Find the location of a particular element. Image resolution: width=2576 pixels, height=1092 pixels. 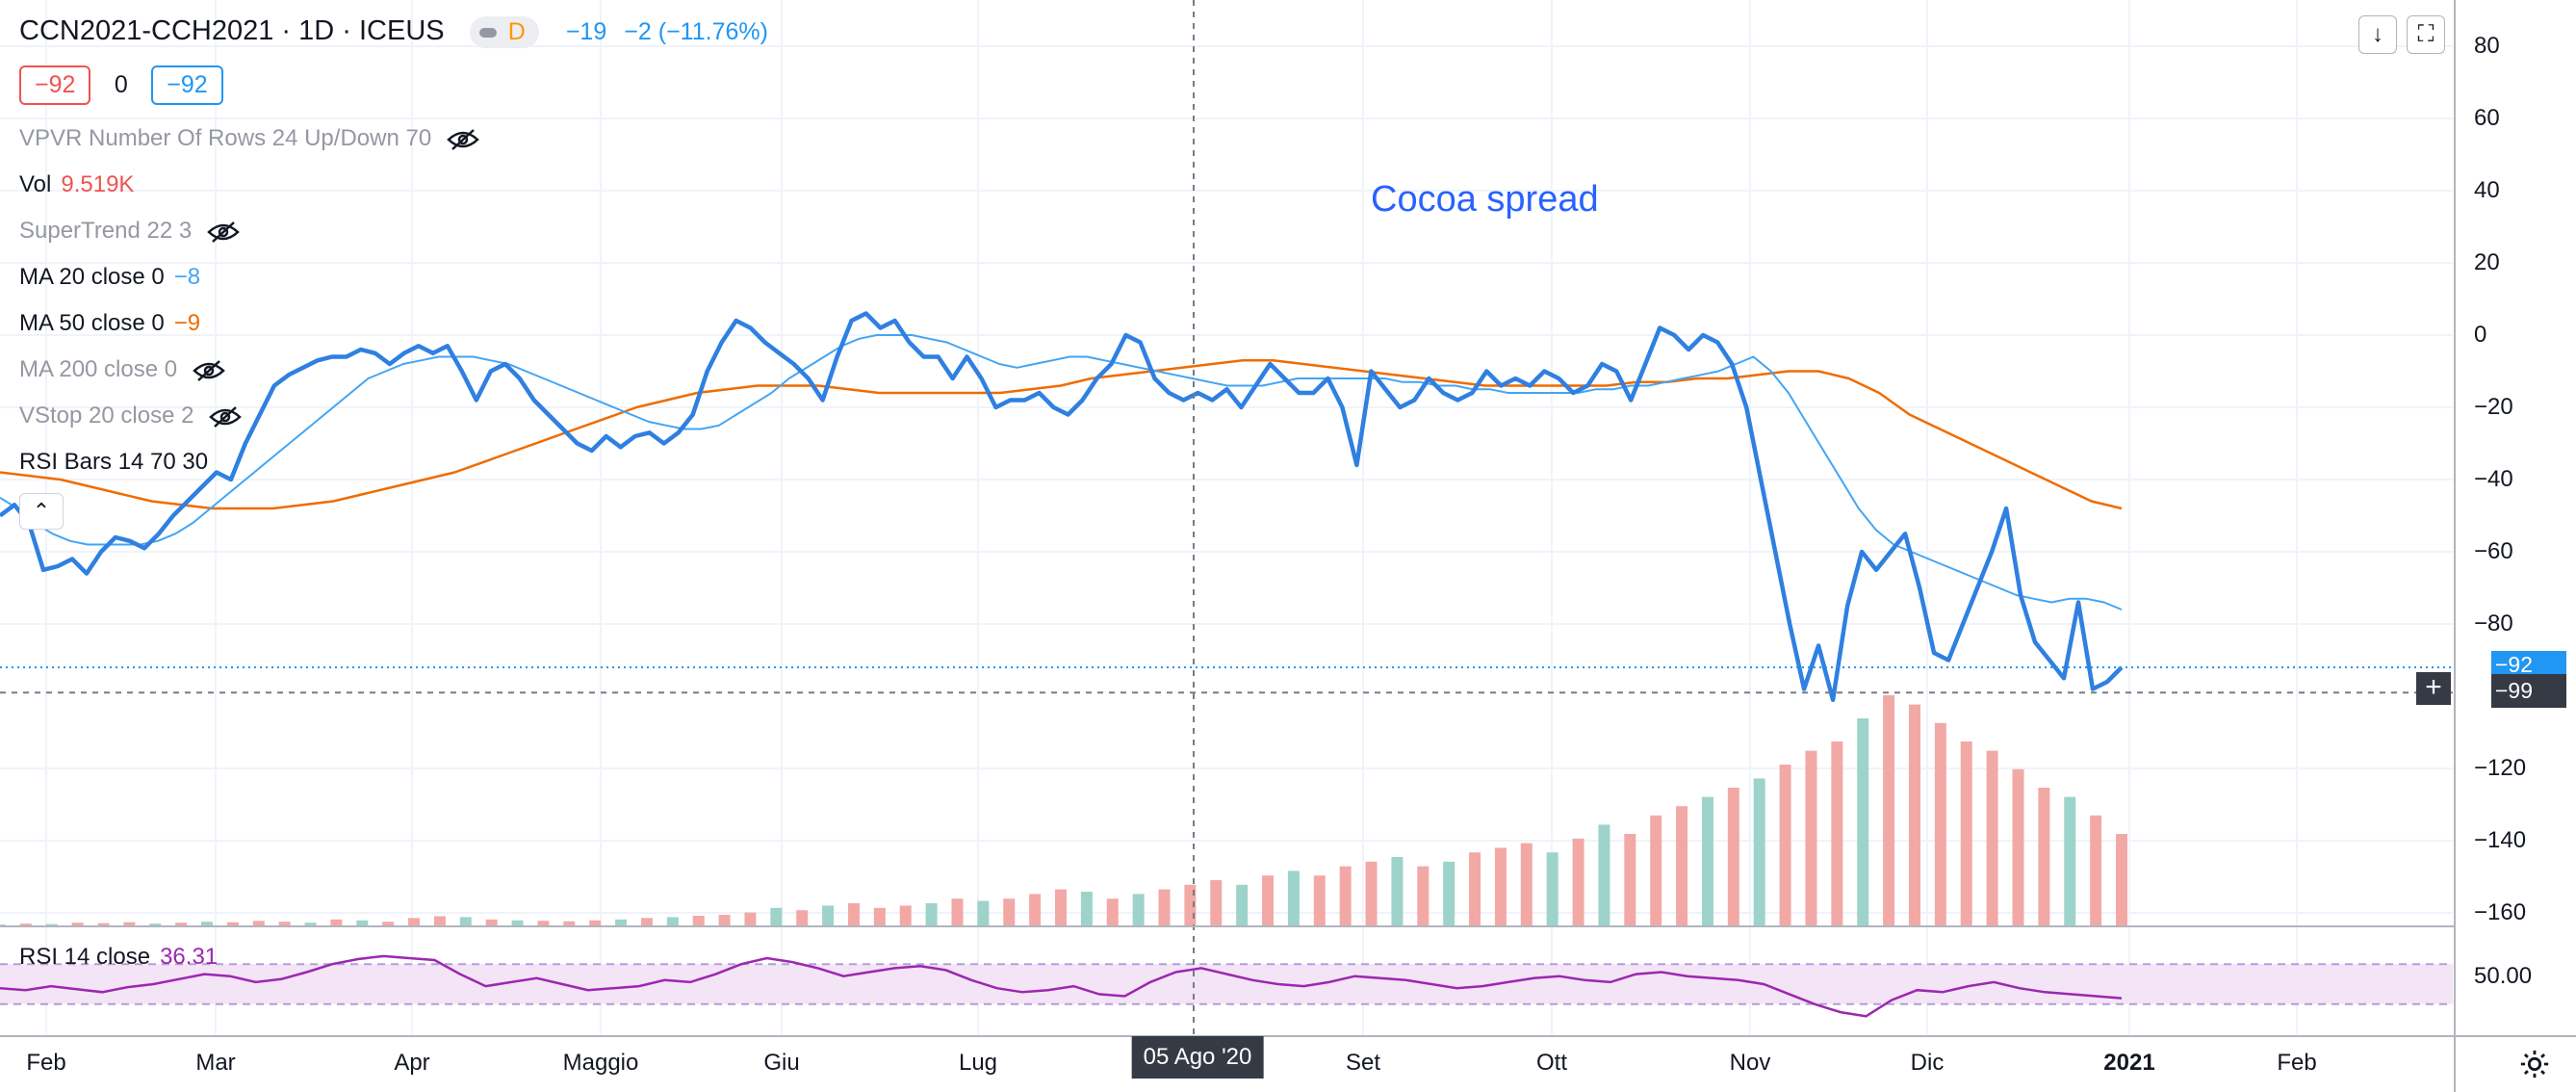

indicator-legend-row: MA 50 close 0 −9 is located at coordinates (110, 323).